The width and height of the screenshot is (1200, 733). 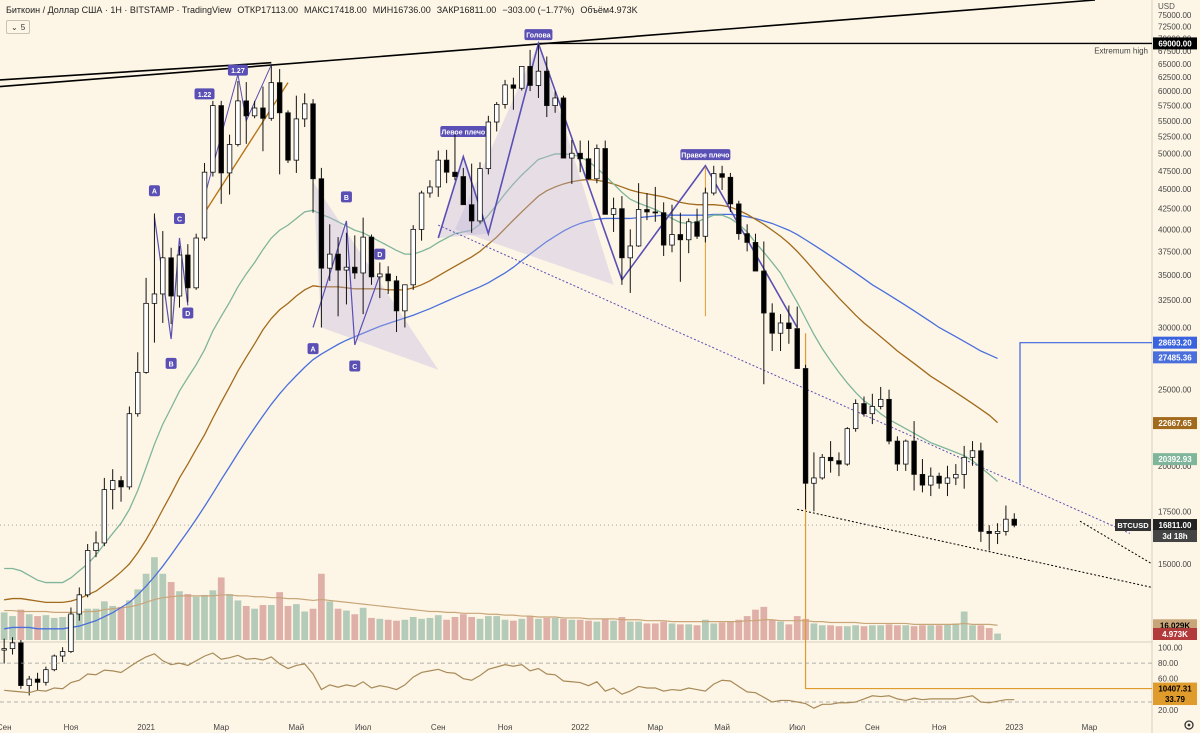 I want to click on volume-value: 4.973K, so click(x=623, y=10).